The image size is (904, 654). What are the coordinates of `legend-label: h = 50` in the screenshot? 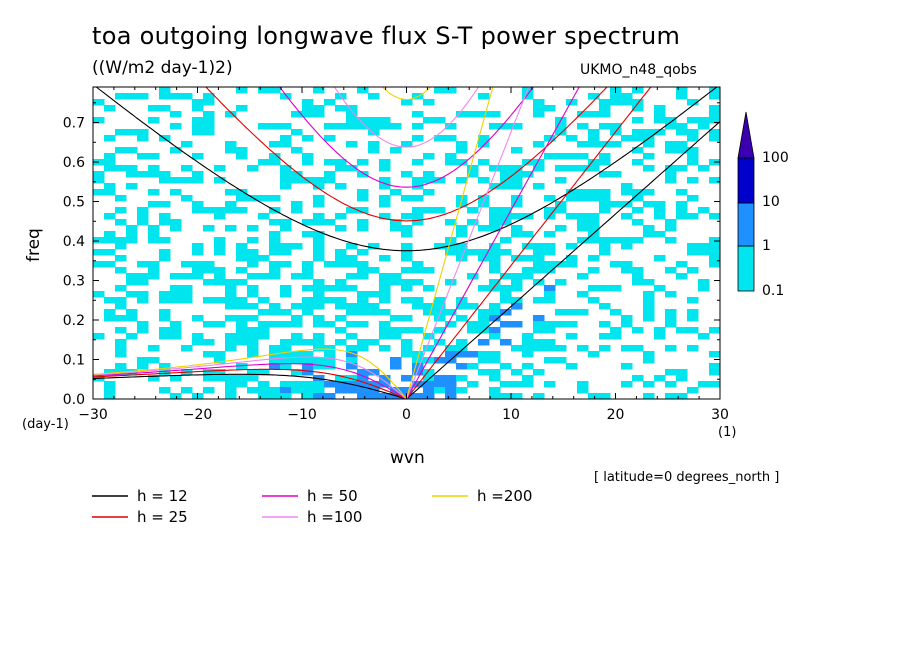 It's located at (332, 496).